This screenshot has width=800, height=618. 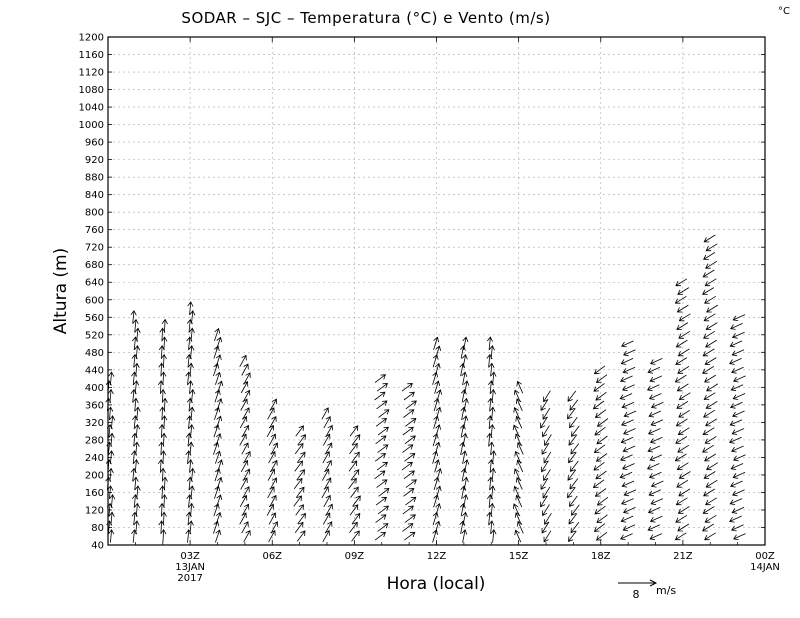 What do you see at coordinates (91, 108) in the screenshot?
I see `y-tick-label: 1040` at bounding box center [91, 108].